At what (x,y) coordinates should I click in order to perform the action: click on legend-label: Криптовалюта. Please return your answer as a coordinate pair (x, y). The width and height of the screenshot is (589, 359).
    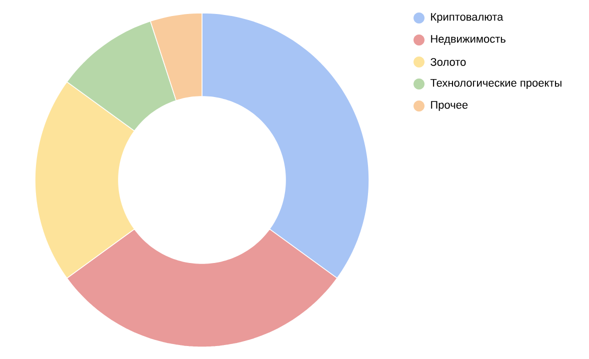
    Looking at the image, I should click on (467, 18).